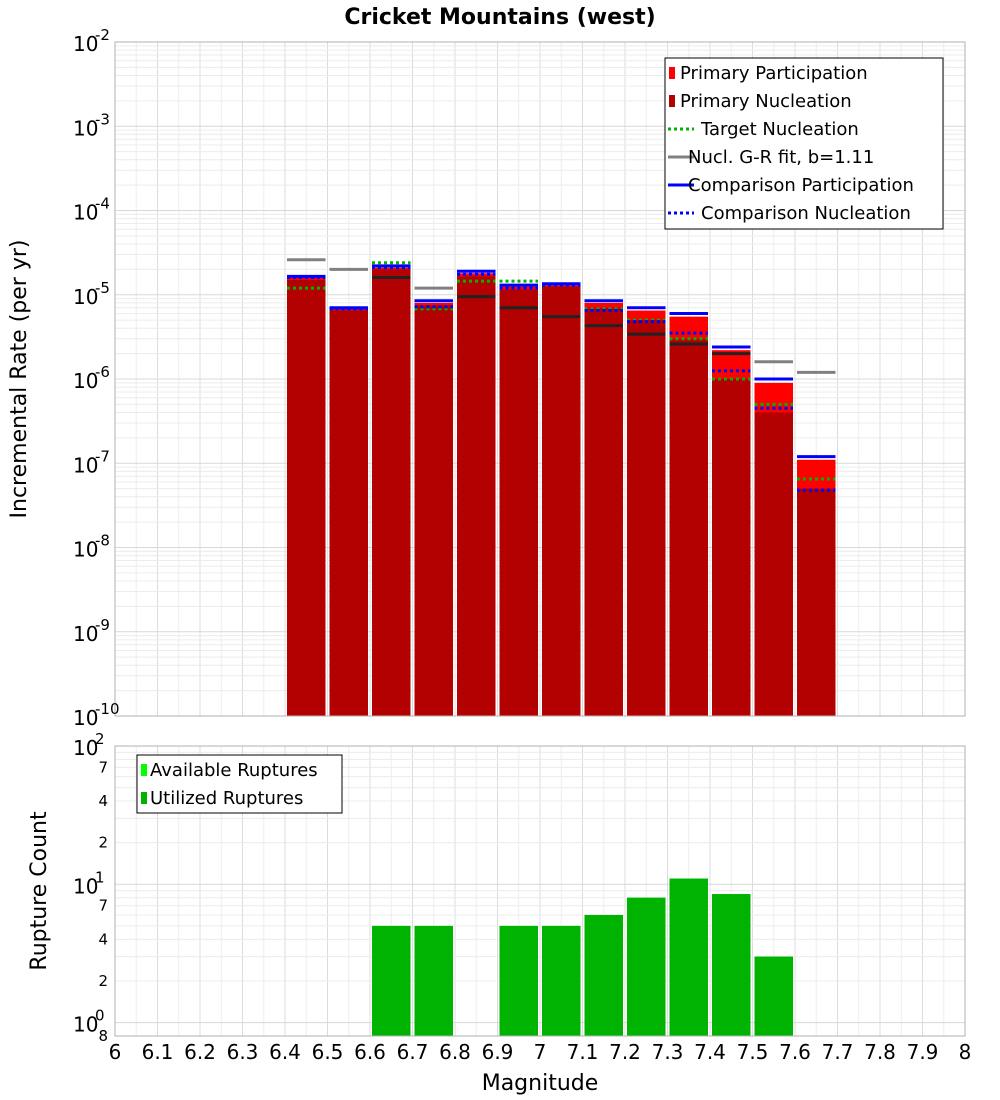 The height and width of the screenshot is (1100, 1000). What do you see at coordinates (328, 1052) in the screenshot?
I see `x-tick-label: 6.5` at bounding box center [328, 1052].